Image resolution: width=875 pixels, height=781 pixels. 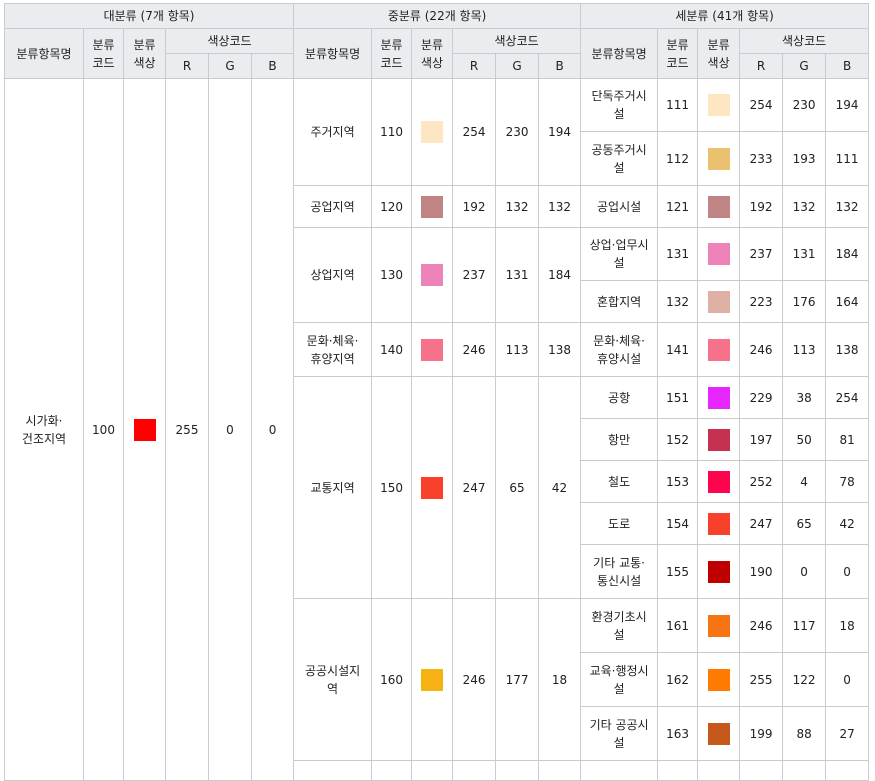 What do you see at coordinates (392, 679) in the screenshot?
I see `middle-code: 160` at bounding box center [392, 679].